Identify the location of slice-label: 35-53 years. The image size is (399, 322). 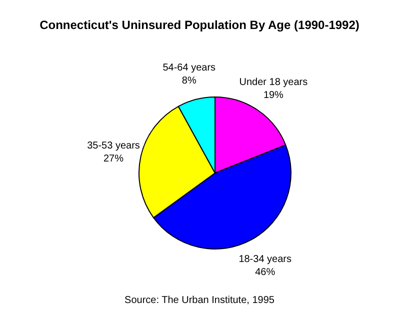
(113, 146).